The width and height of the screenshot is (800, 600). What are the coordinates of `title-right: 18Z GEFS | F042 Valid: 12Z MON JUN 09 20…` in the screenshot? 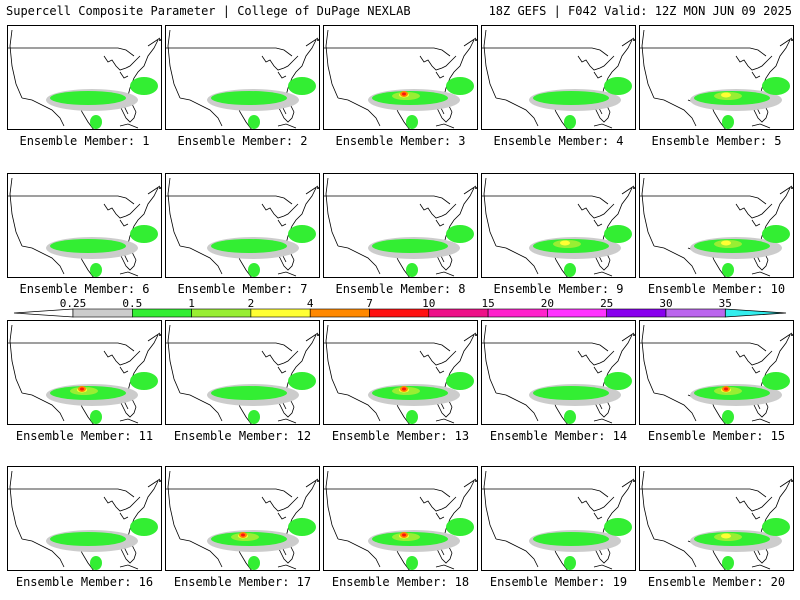 It's located at (640, 11).